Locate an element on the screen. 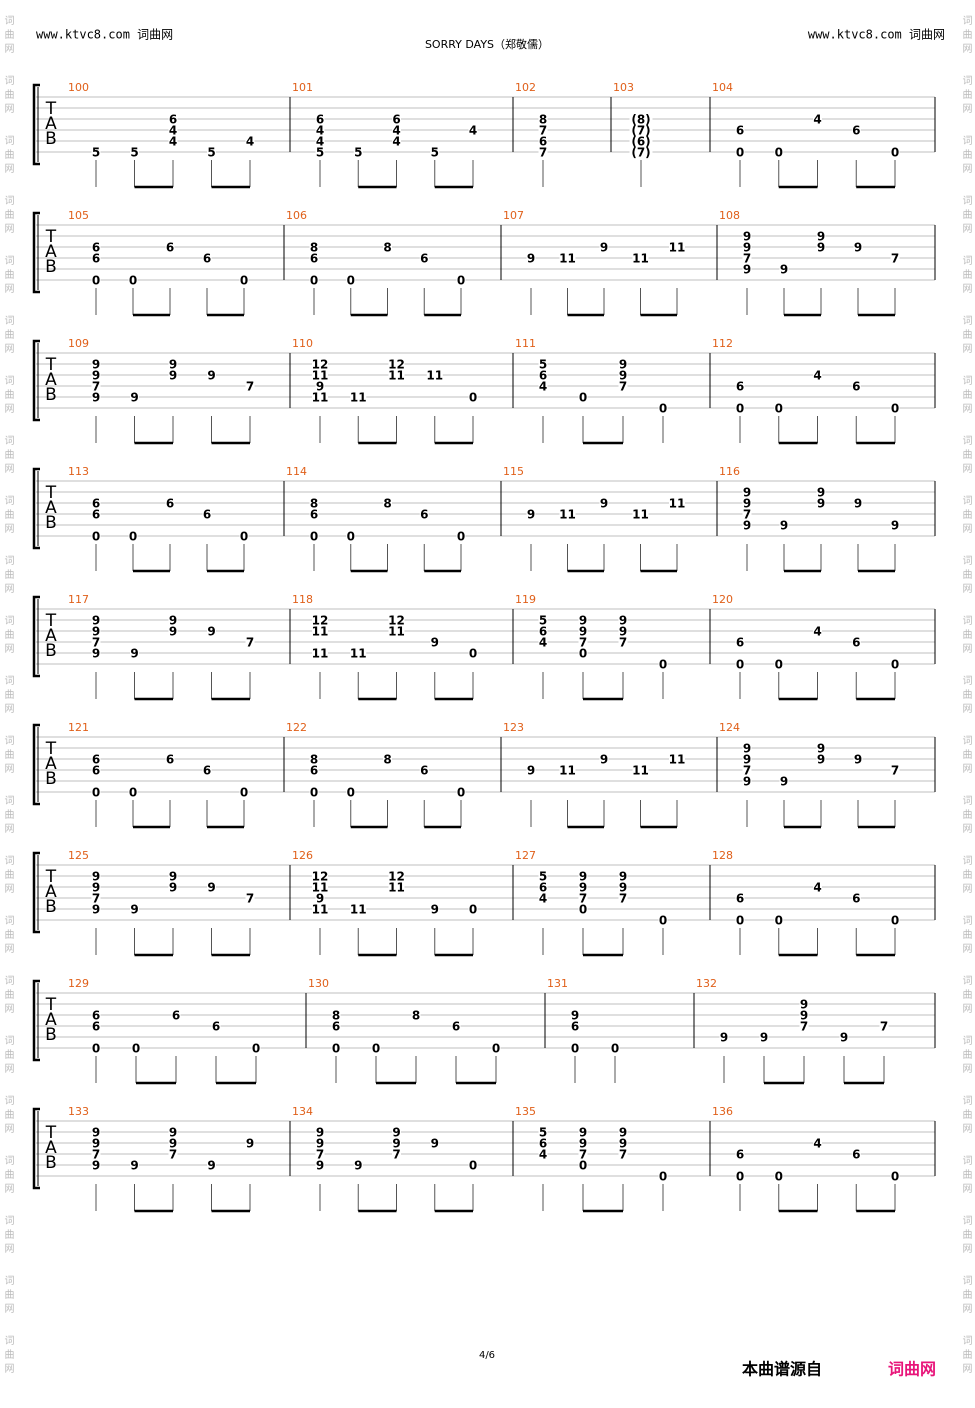 The width and height of the screenshot is (975, 1408). source-site: 词曲网 is located at coordinates (912, 1369).